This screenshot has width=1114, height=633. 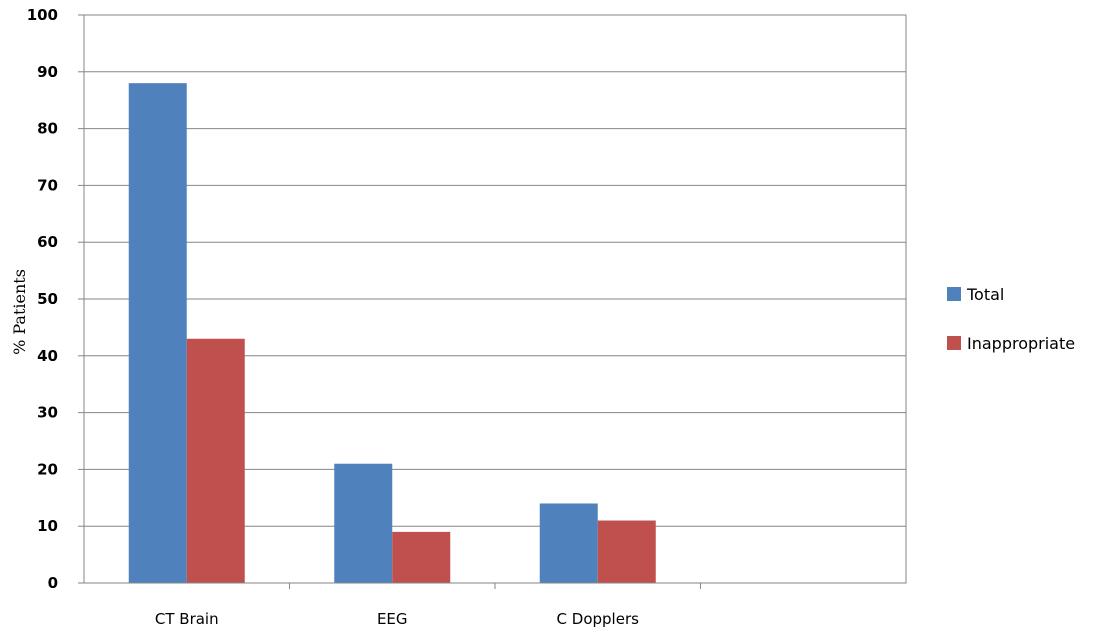 I want to click on x-tick-label: C Dopplers, so click(x=598, y=619).